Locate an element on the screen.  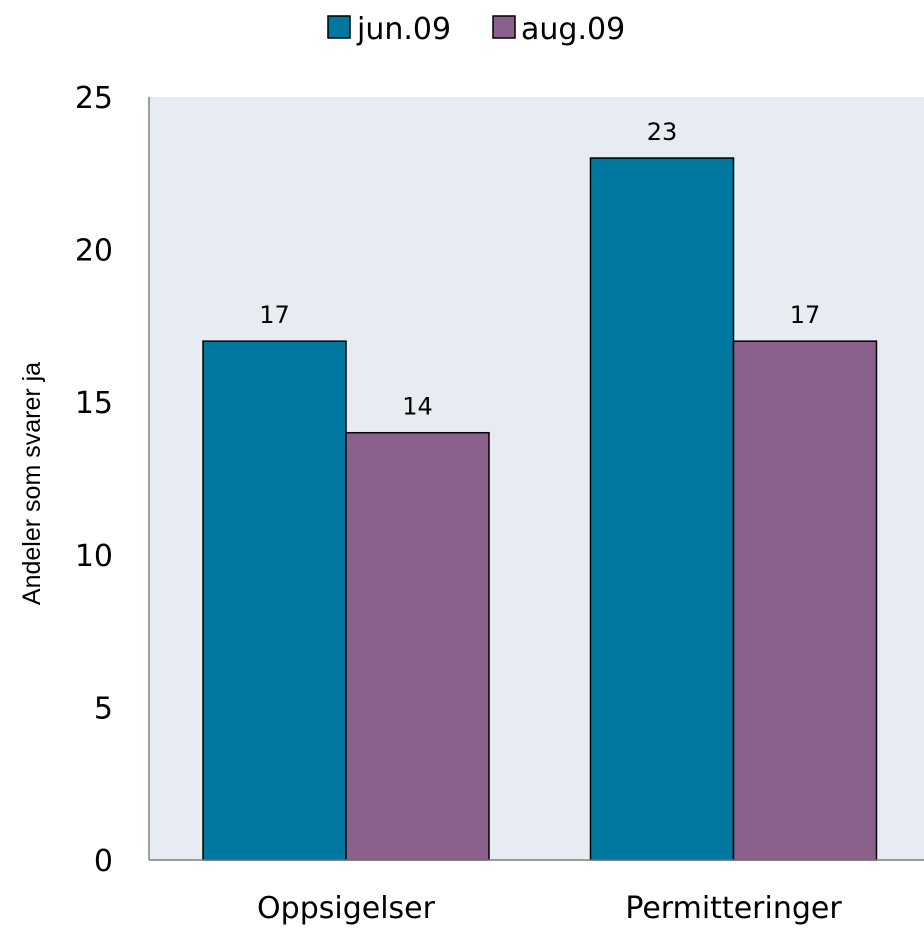
data-label: 23 is located at coordinates (662, 132).